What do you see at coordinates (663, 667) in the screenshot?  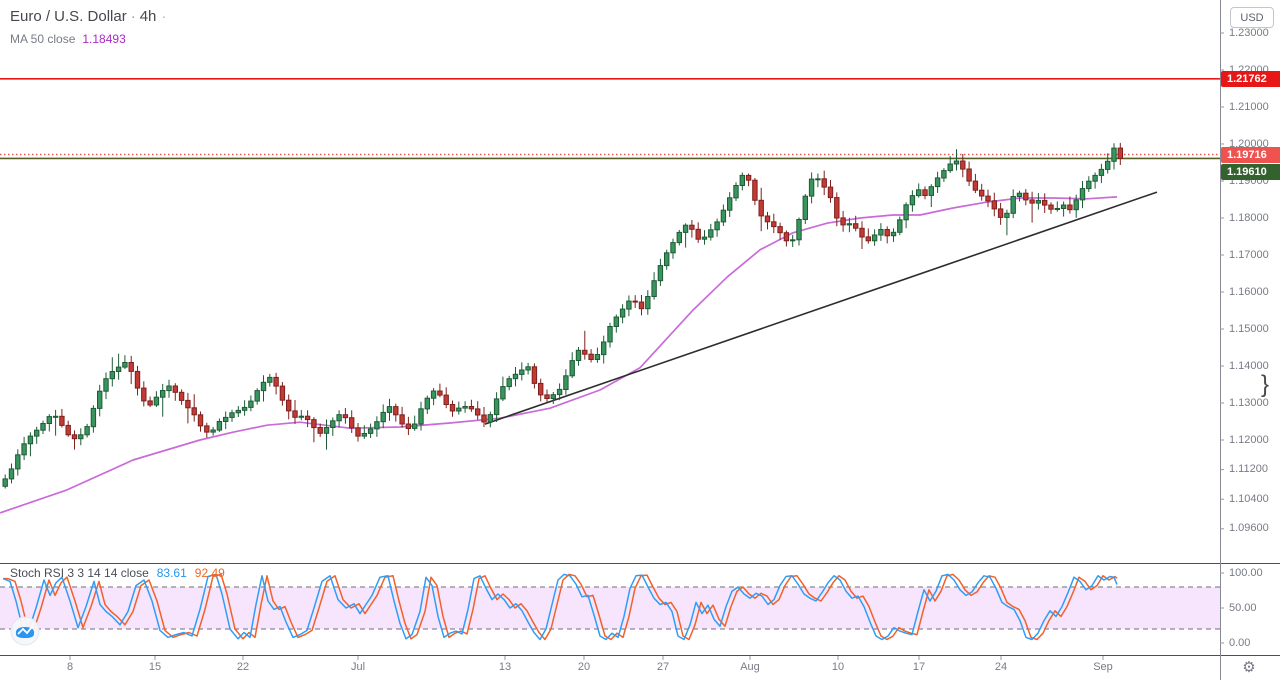 I see `time-scale-label: 27` at bounding box center [663, 667].